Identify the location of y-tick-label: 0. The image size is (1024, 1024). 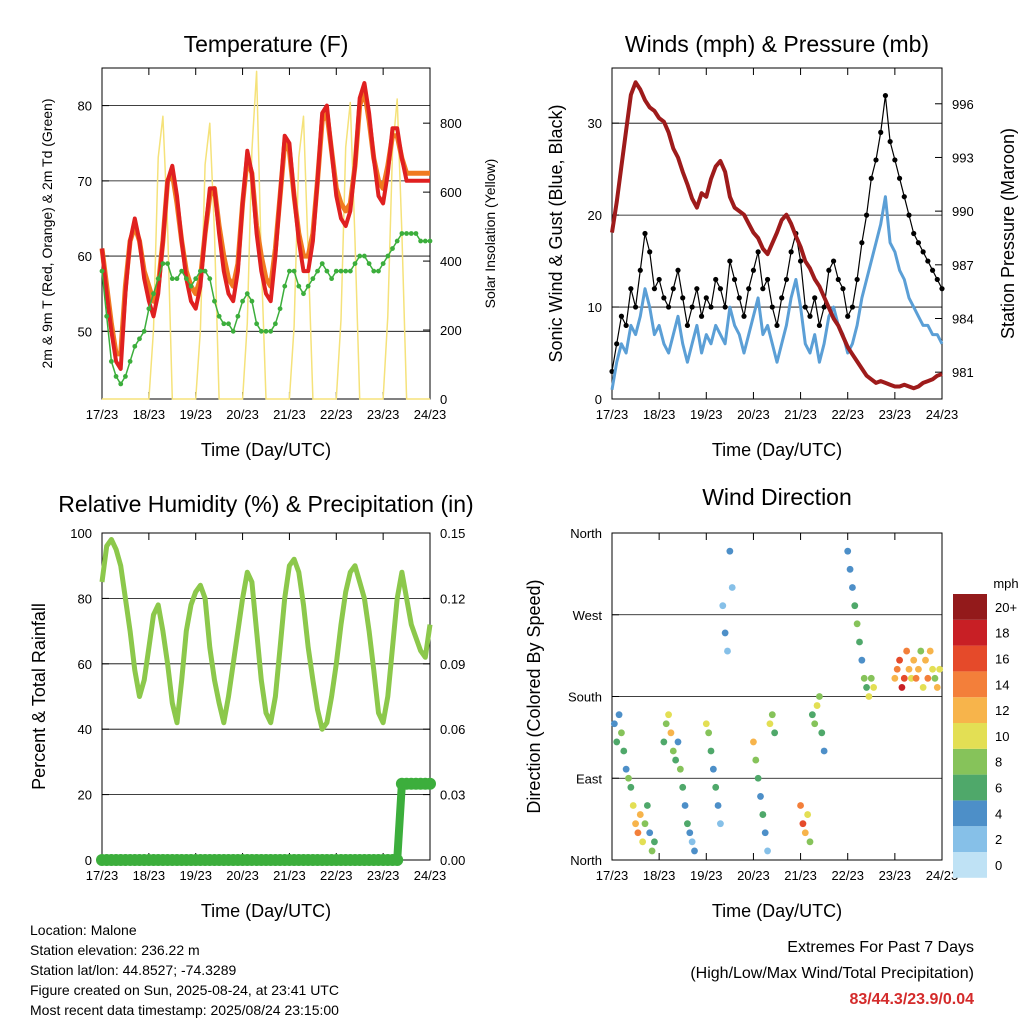
(88, 860).